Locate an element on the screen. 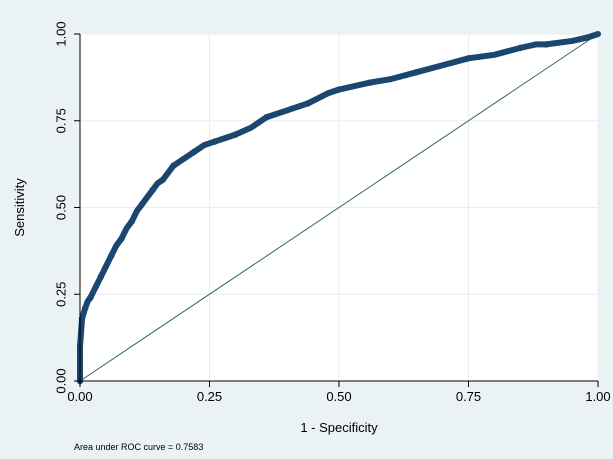 The height and width of the screenshot is (459, 613). x-tick-label: 0.75 is located at coordinates (468, 396).